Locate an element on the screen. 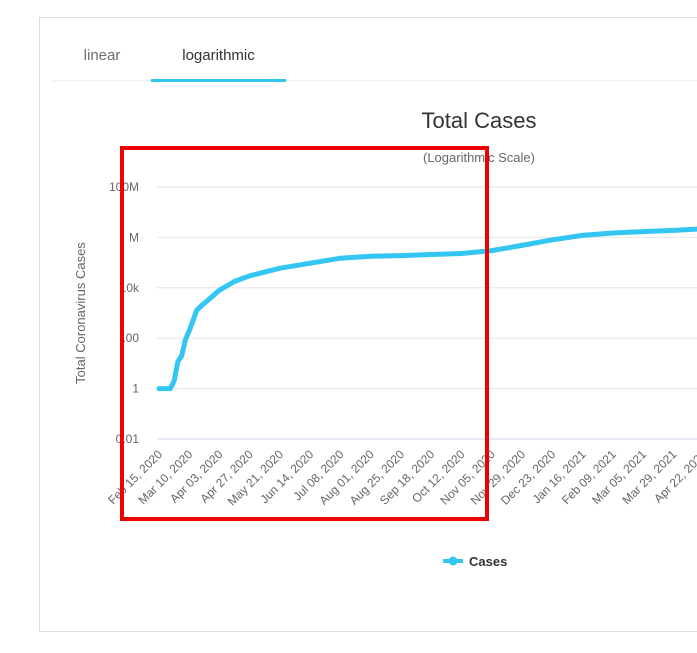 This screenshot has height=653, width=697. y-tick-label: 100M is located at coordinates (124, 187).